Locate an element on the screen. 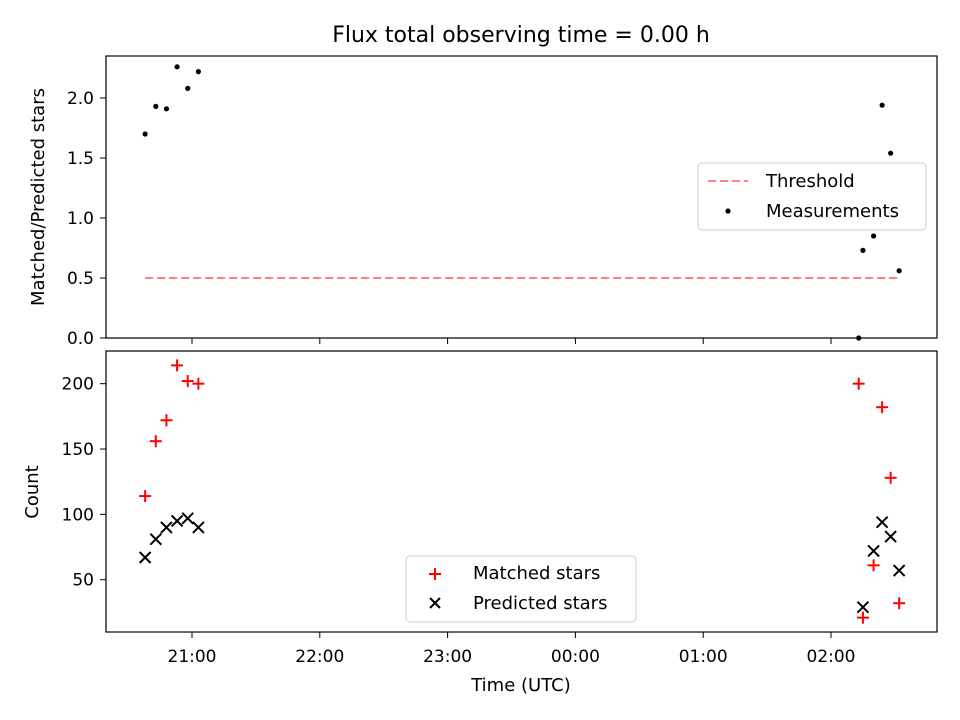  top-legend-box is located at coordinates (812, 196).